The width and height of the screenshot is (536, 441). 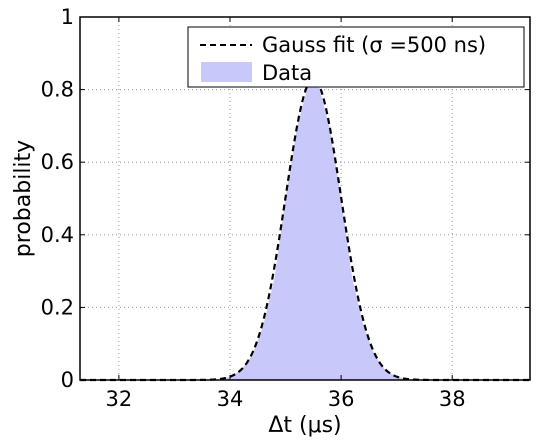 What do you see at coordinates (57, 307) in the screenshot?
I see `y-tick-label: 0.2` at bounding box center [57, 307].